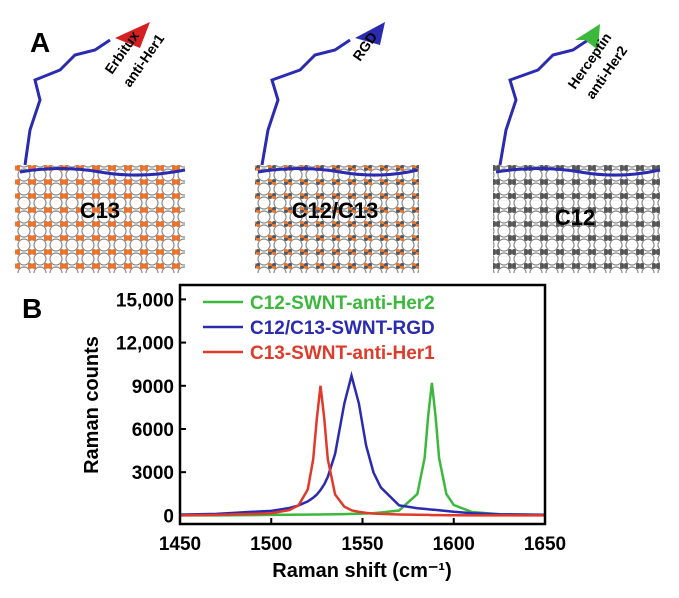 This screenshot has width=679, height=598. I want to click on tube-label: C13, so click(100, 210).